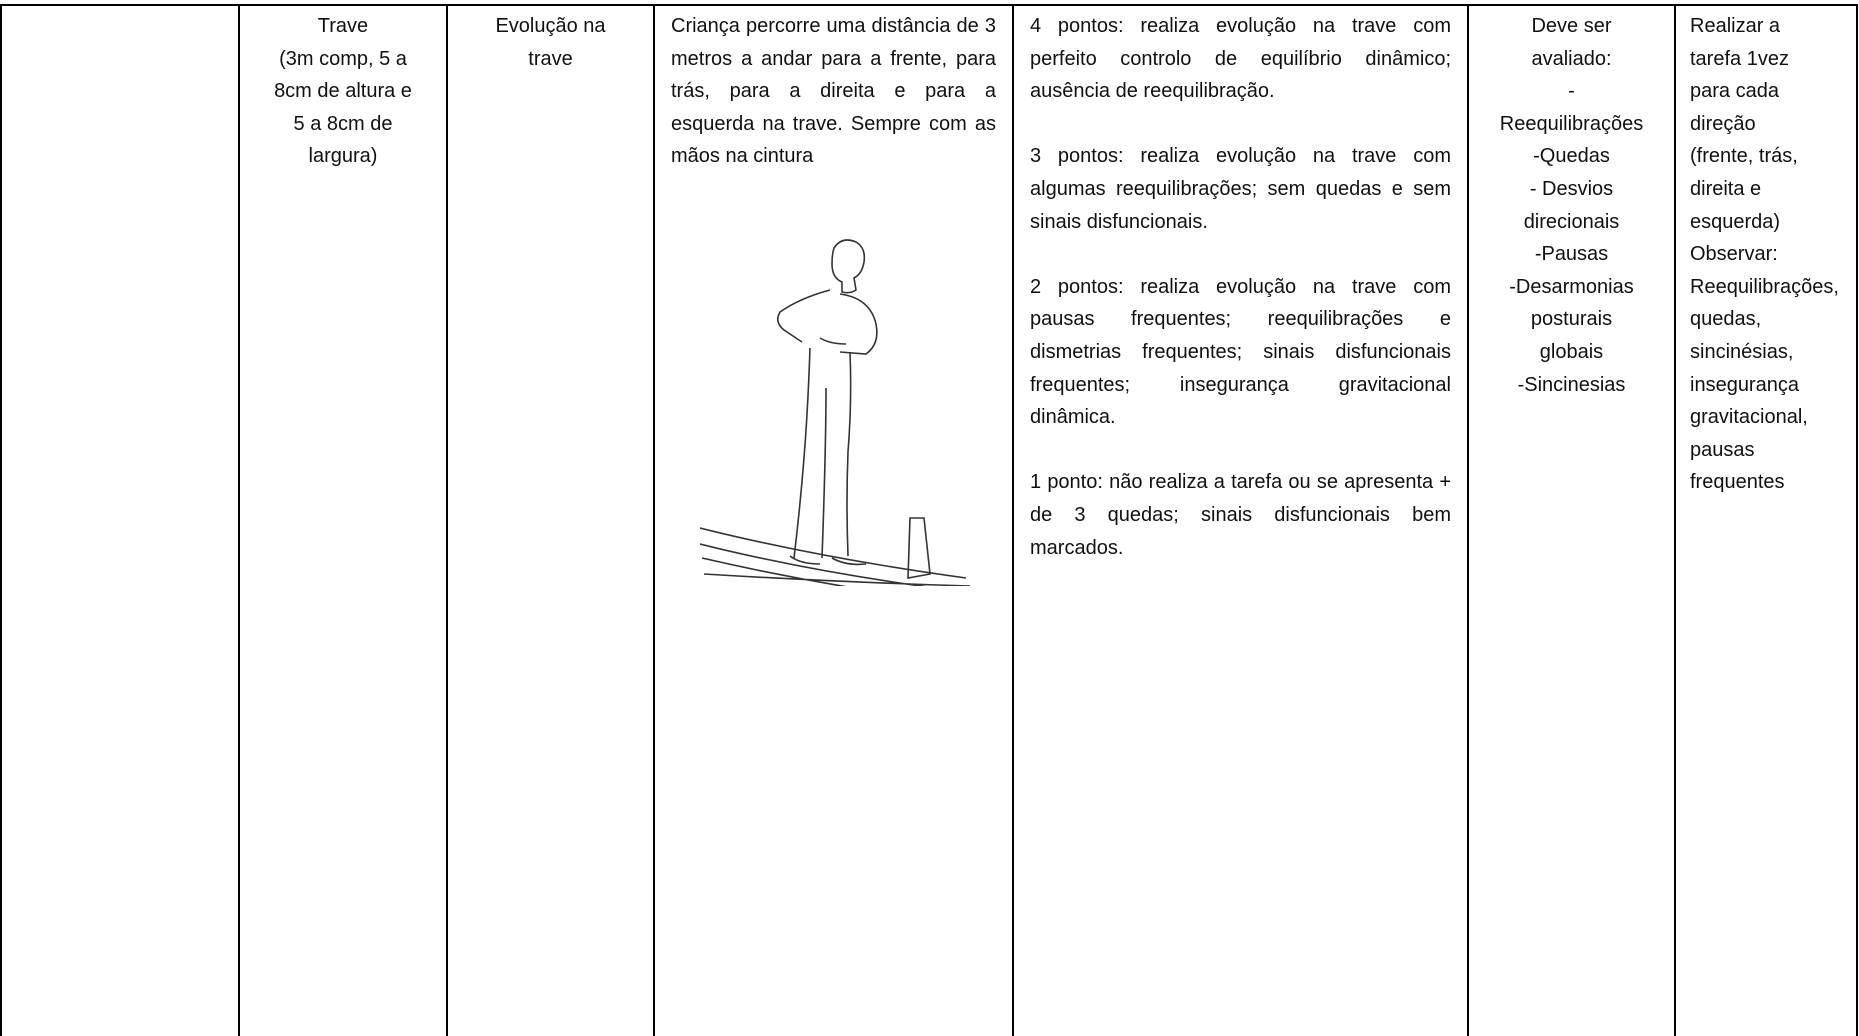 The width and height of the screenshot is (1859, 1036). Describe the element at coordinates (343, 156) in the screenshot. I see `text-line: largura)` at that location.